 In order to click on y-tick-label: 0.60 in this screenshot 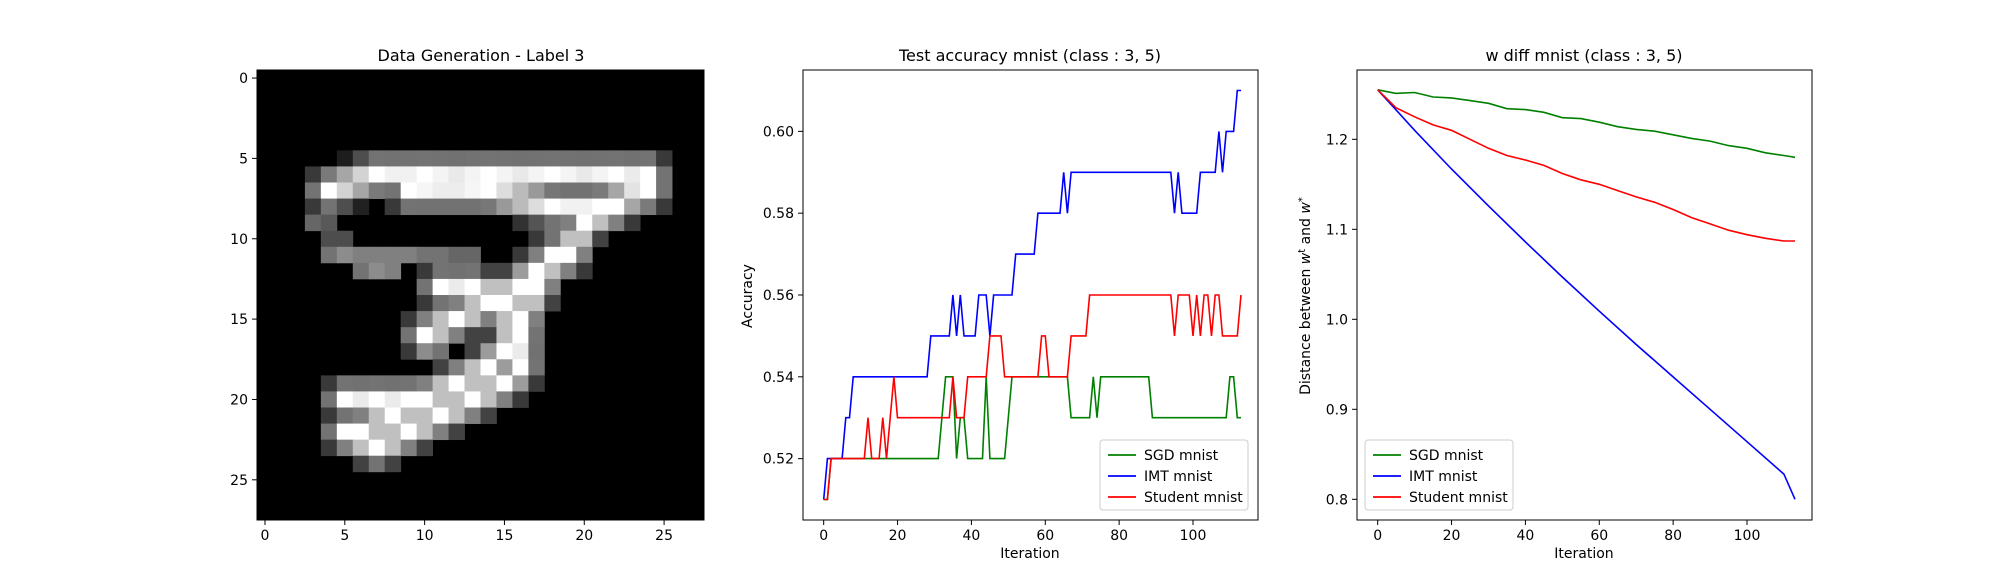, I will do `click(778, 132)`.